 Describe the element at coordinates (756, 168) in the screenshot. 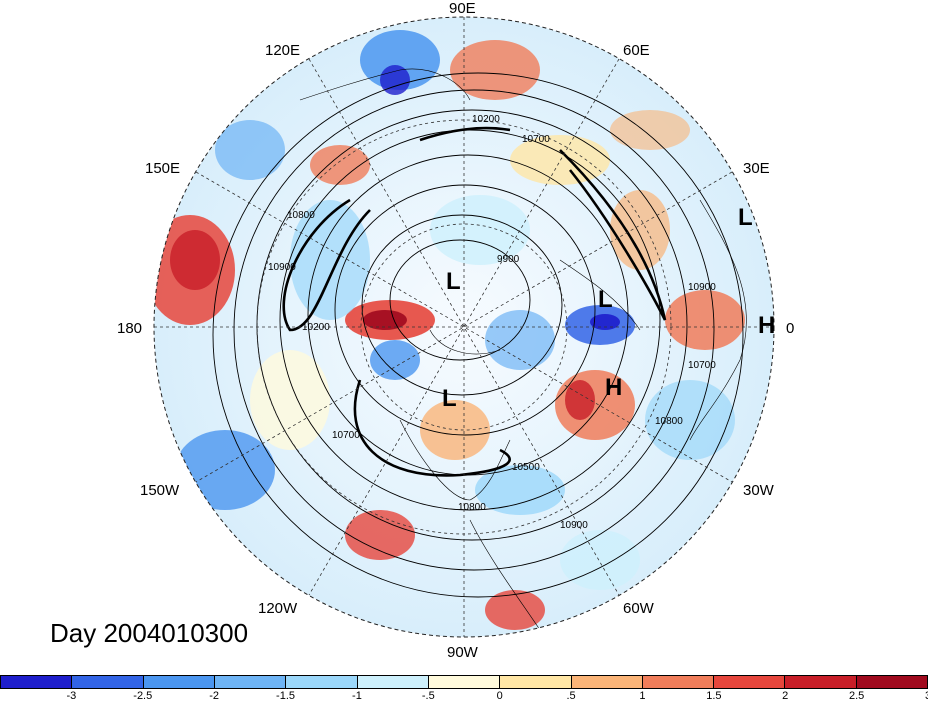

I see `longitude-label-30e: 30E` at that location.